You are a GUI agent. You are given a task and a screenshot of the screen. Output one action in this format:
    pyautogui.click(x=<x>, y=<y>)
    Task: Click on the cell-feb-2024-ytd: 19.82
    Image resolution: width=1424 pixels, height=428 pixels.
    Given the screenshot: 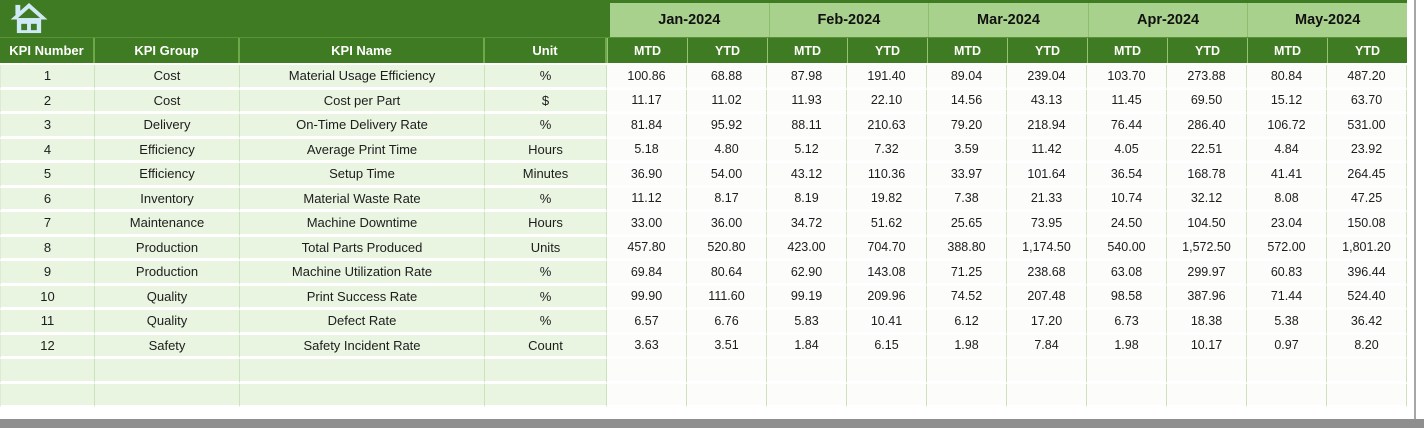 What is the action you would take?
    pyautogui.click(x=887, y=199)
    